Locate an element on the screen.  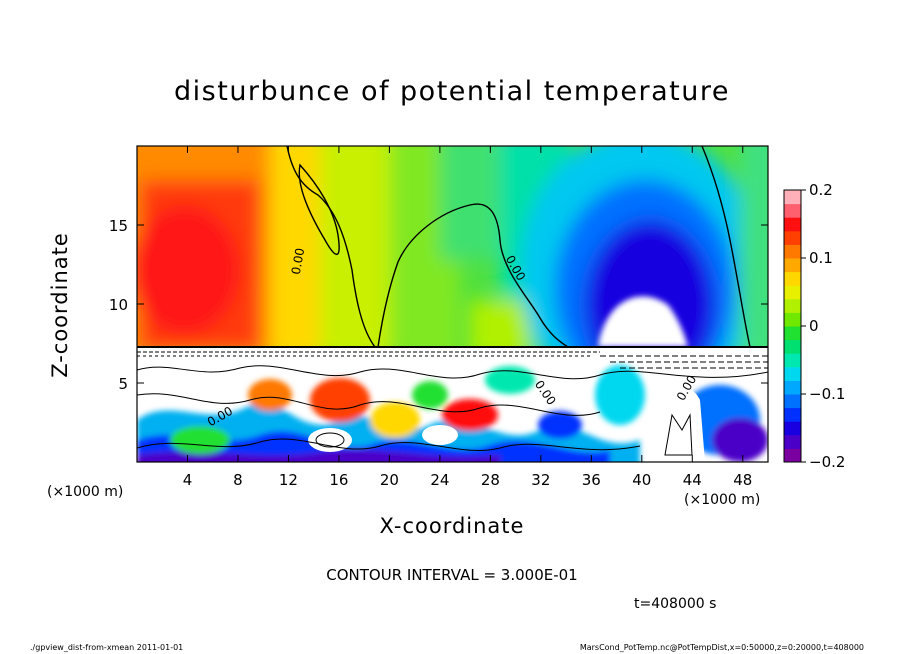
x-tick-label: 4 is located at coordinates (188, 480).